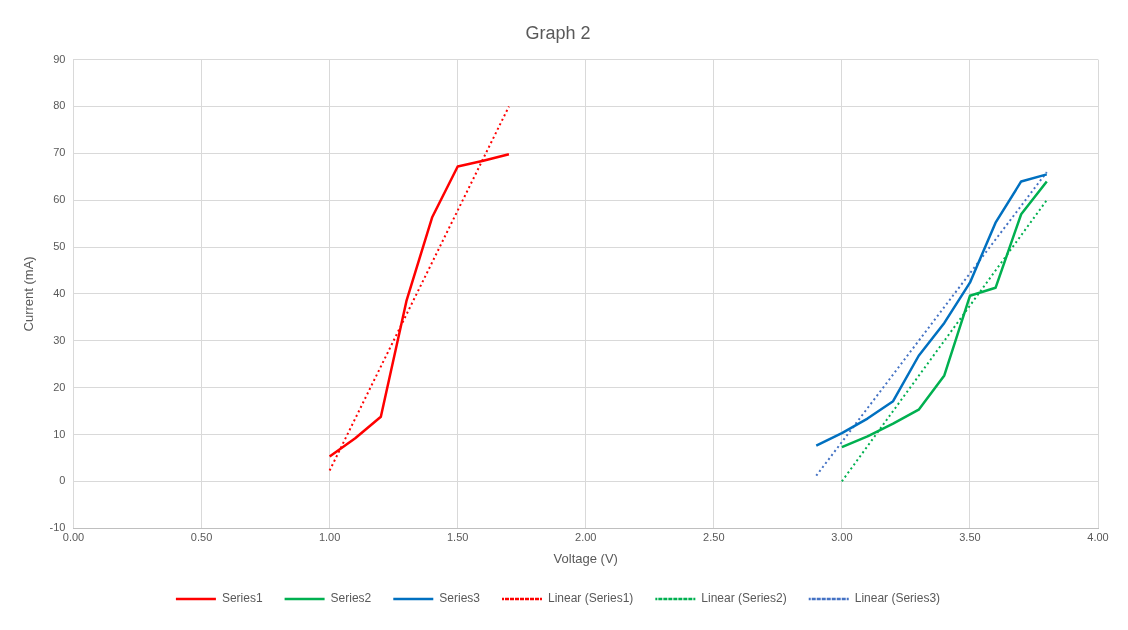  What do you see at coordinates (59, 433) in the screenshot?
I see `y-tick-label: 10` at bounding box center [59, 433].